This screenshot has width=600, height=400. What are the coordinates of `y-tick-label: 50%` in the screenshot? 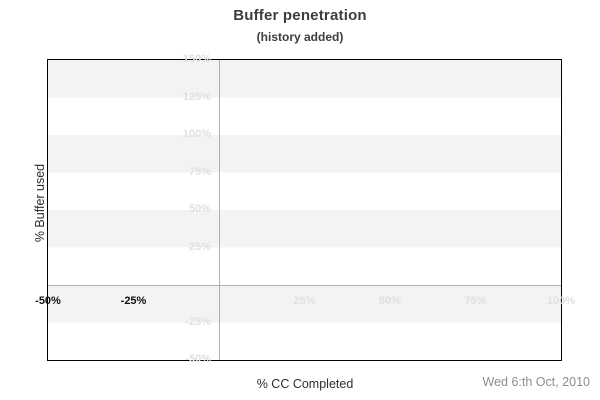 It's located at (199, 209).